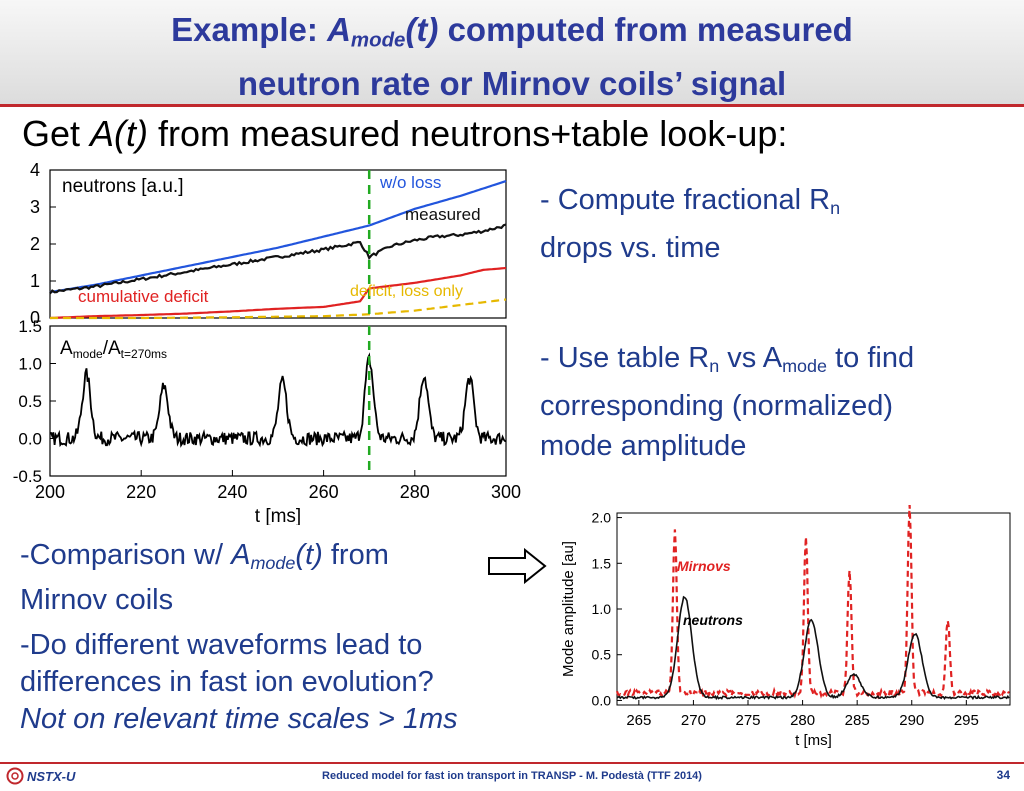  What do you see at coordinates (122, 186) in the screenshot?
I see `y-label: neutrons [a.u.]` at bounding box center [122, 186].